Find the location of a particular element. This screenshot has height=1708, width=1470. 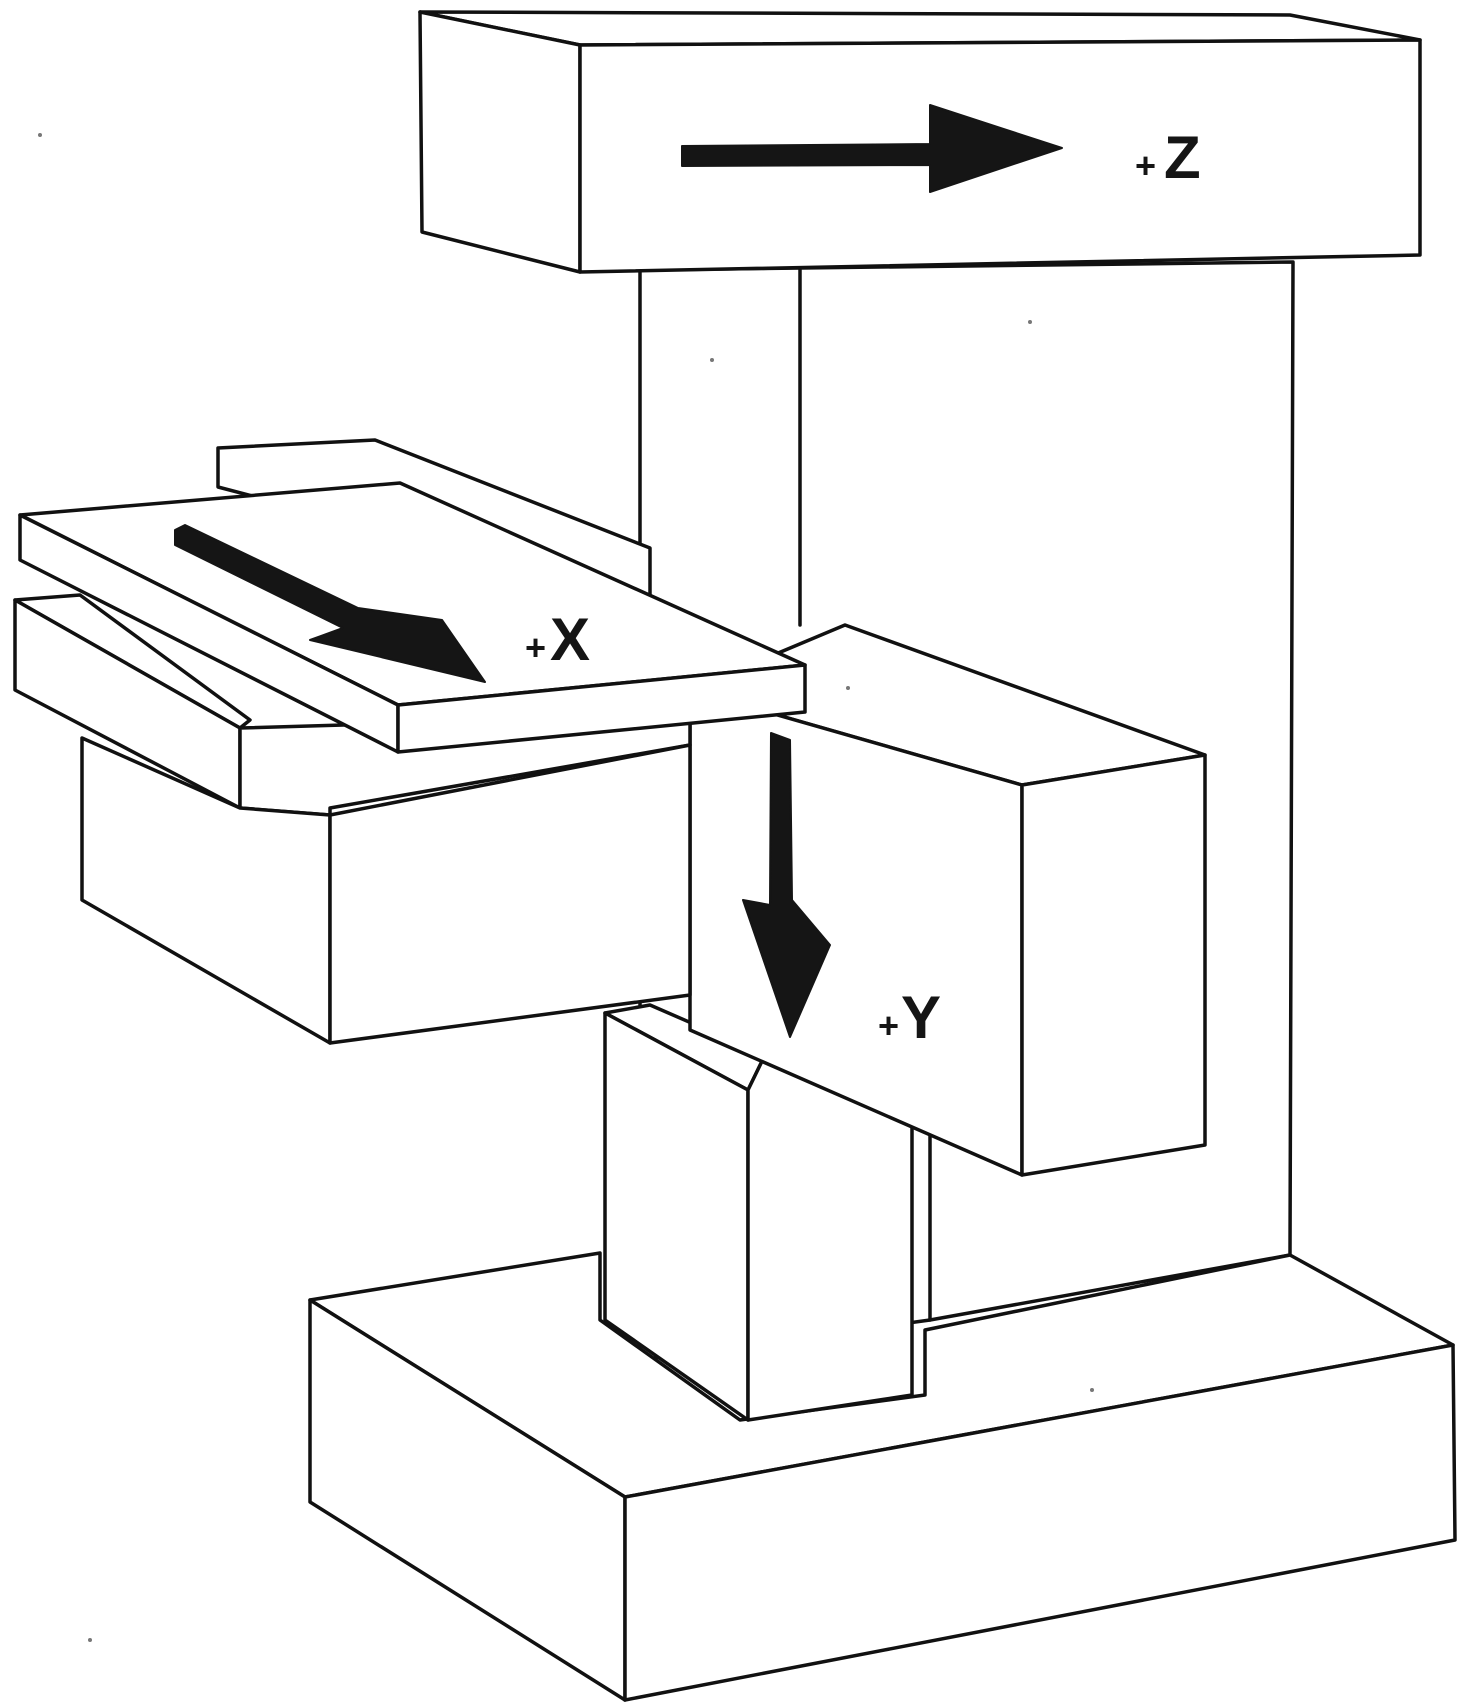

machine-head is located at coordinates (920, 142).